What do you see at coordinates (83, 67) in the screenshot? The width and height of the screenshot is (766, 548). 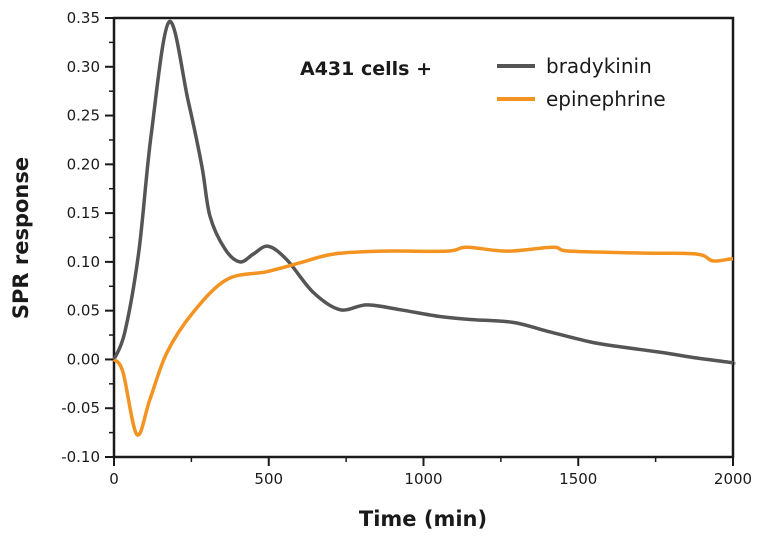 I see `y-tick-label: 0.30` at bounding box center [83, 67].